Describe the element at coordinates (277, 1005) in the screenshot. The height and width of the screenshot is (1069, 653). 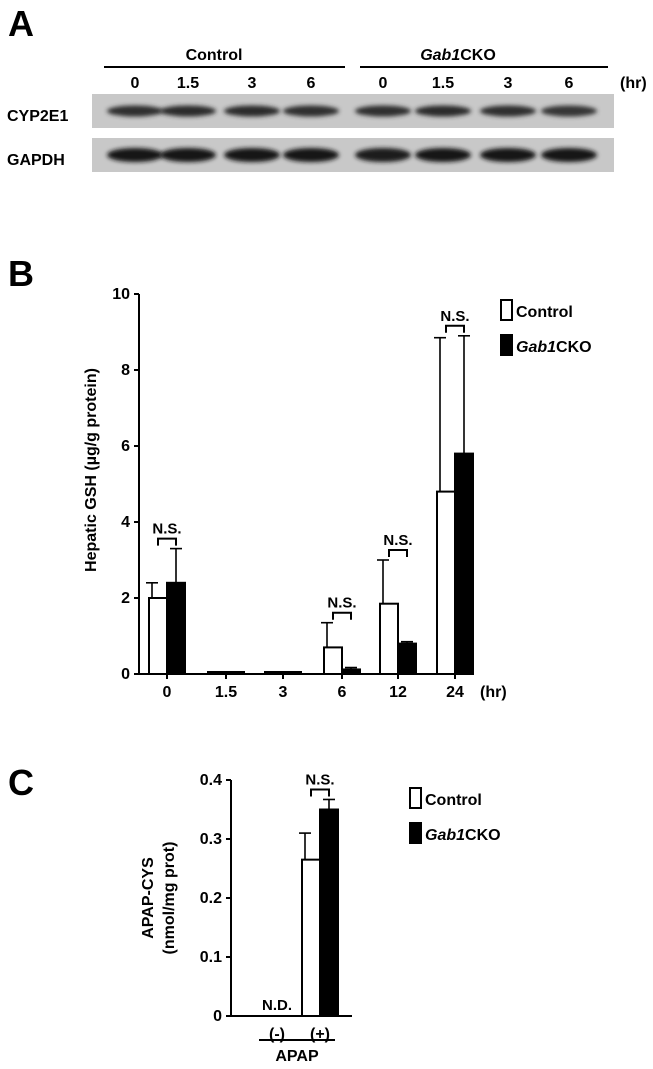
I see `not-detected-label: N.D.` at that location.